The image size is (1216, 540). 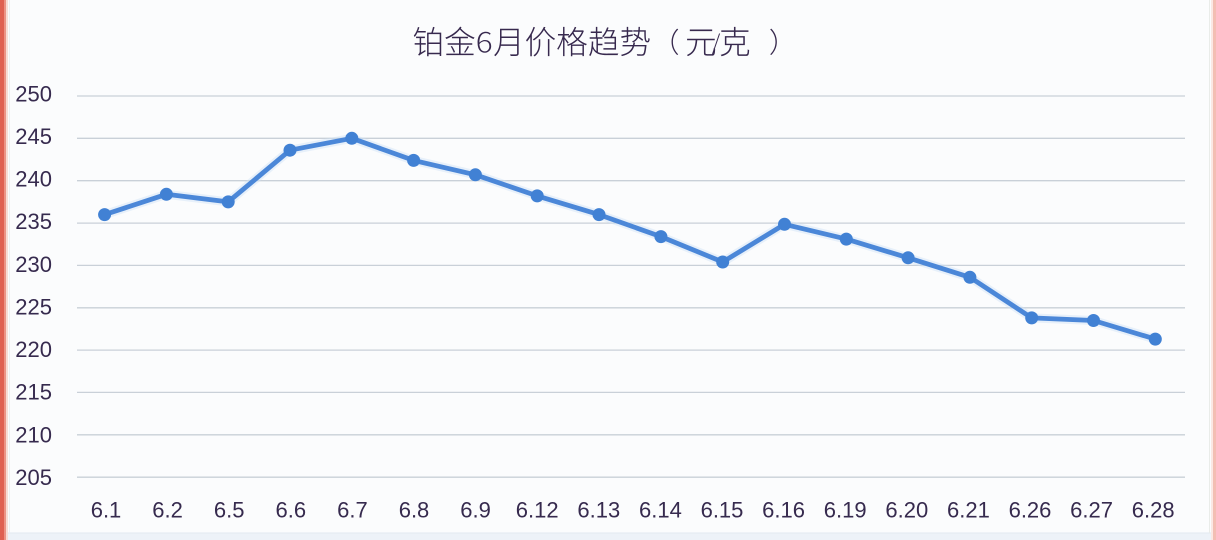 I want to click on svg-text: 230, so click(x=33, y=264).